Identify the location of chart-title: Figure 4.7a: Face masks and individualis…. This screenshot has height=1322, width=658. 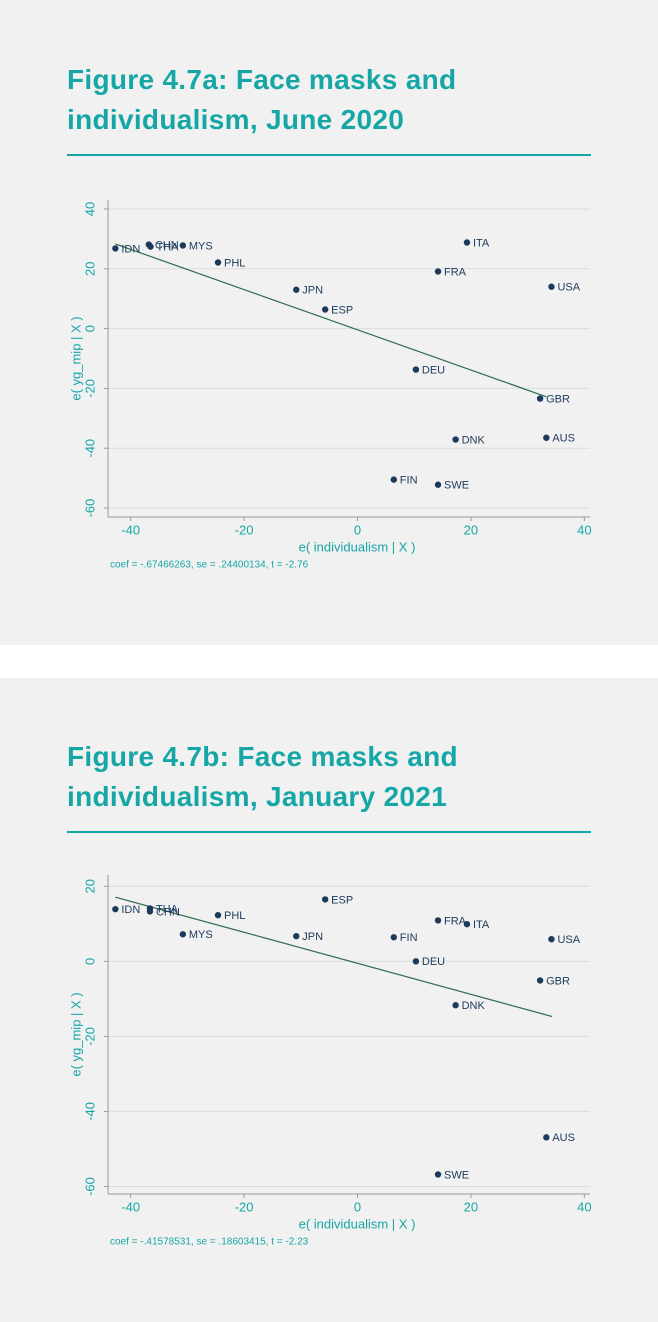
(262, 99).